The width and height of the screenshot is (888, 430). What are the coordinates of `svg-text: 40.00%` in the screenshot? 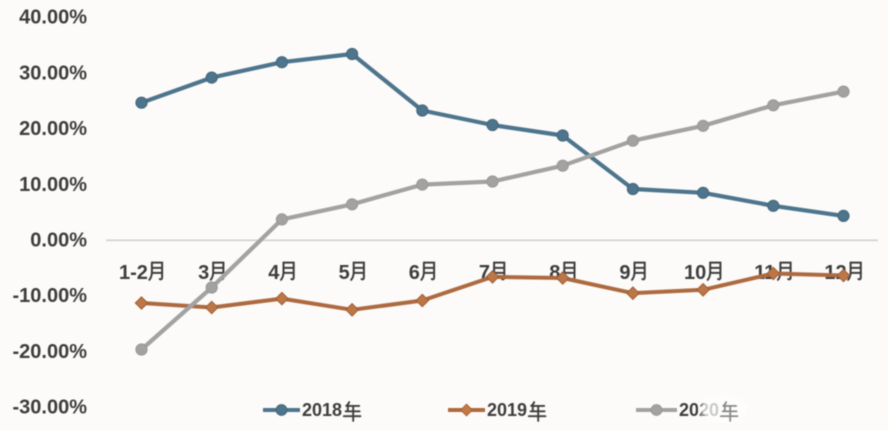 It's located at (53, 18).